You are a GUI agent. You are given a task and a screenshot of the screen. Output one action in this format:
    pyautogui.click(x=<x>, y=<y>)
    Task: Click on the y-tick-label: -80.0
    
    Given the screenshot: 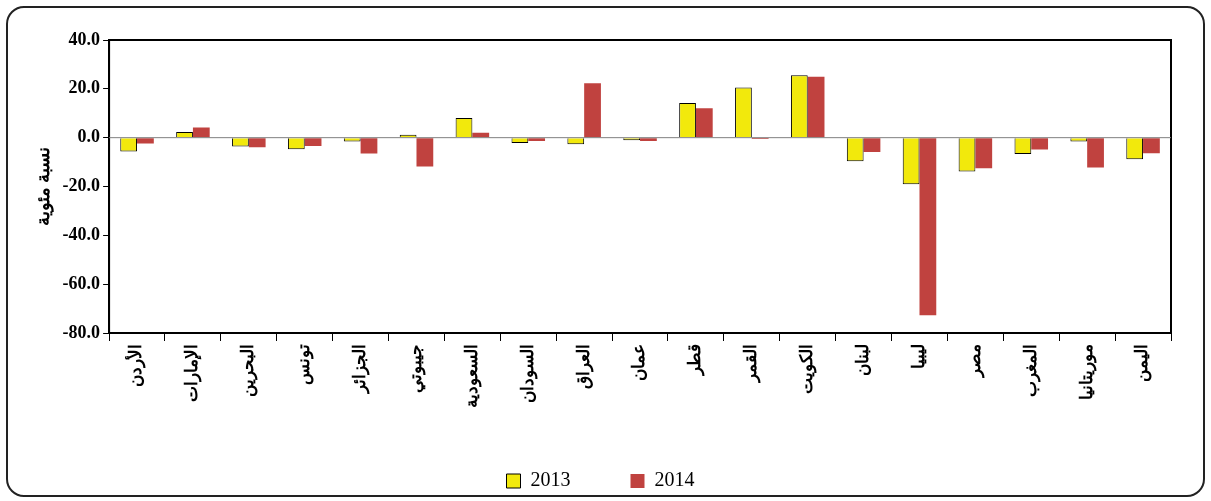 What is the action you would take?
    pyautogui.click(x=81, y=331)
    